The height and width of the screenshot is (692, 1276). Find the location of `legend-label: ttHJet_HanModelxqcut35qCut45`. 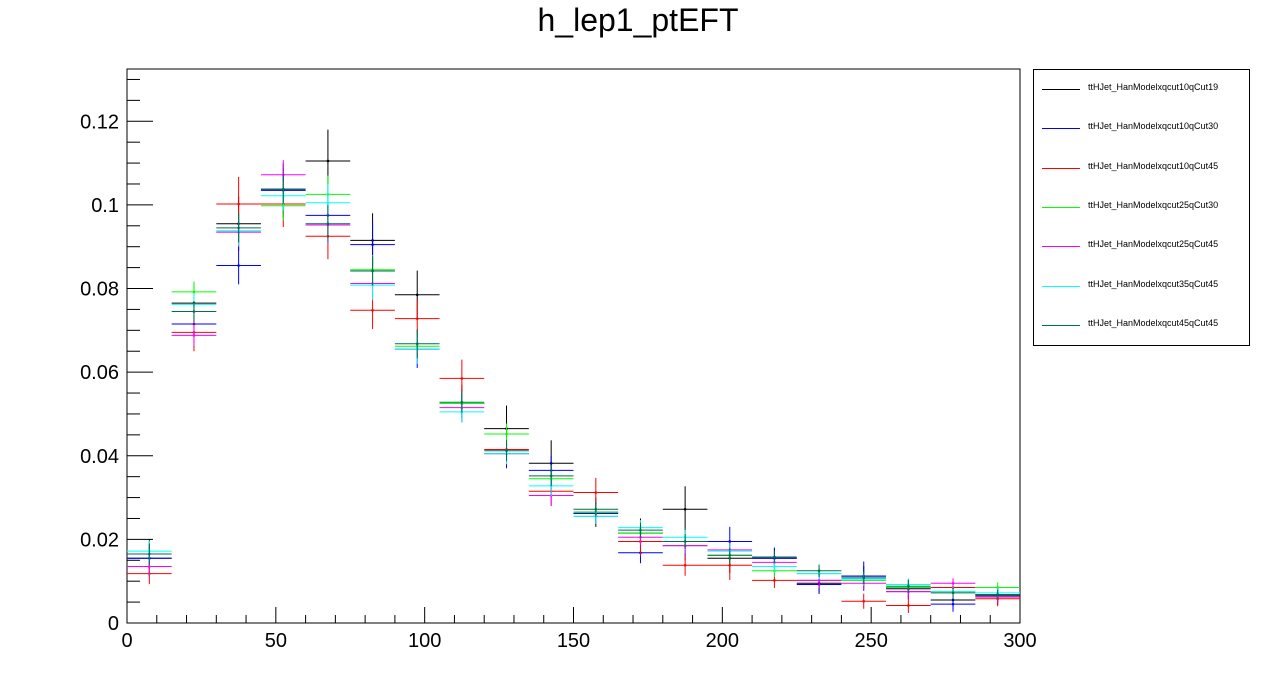

legend-label: ttHJet_HanModelxqcut35qCut45 is located at coordinates (1153, 283).